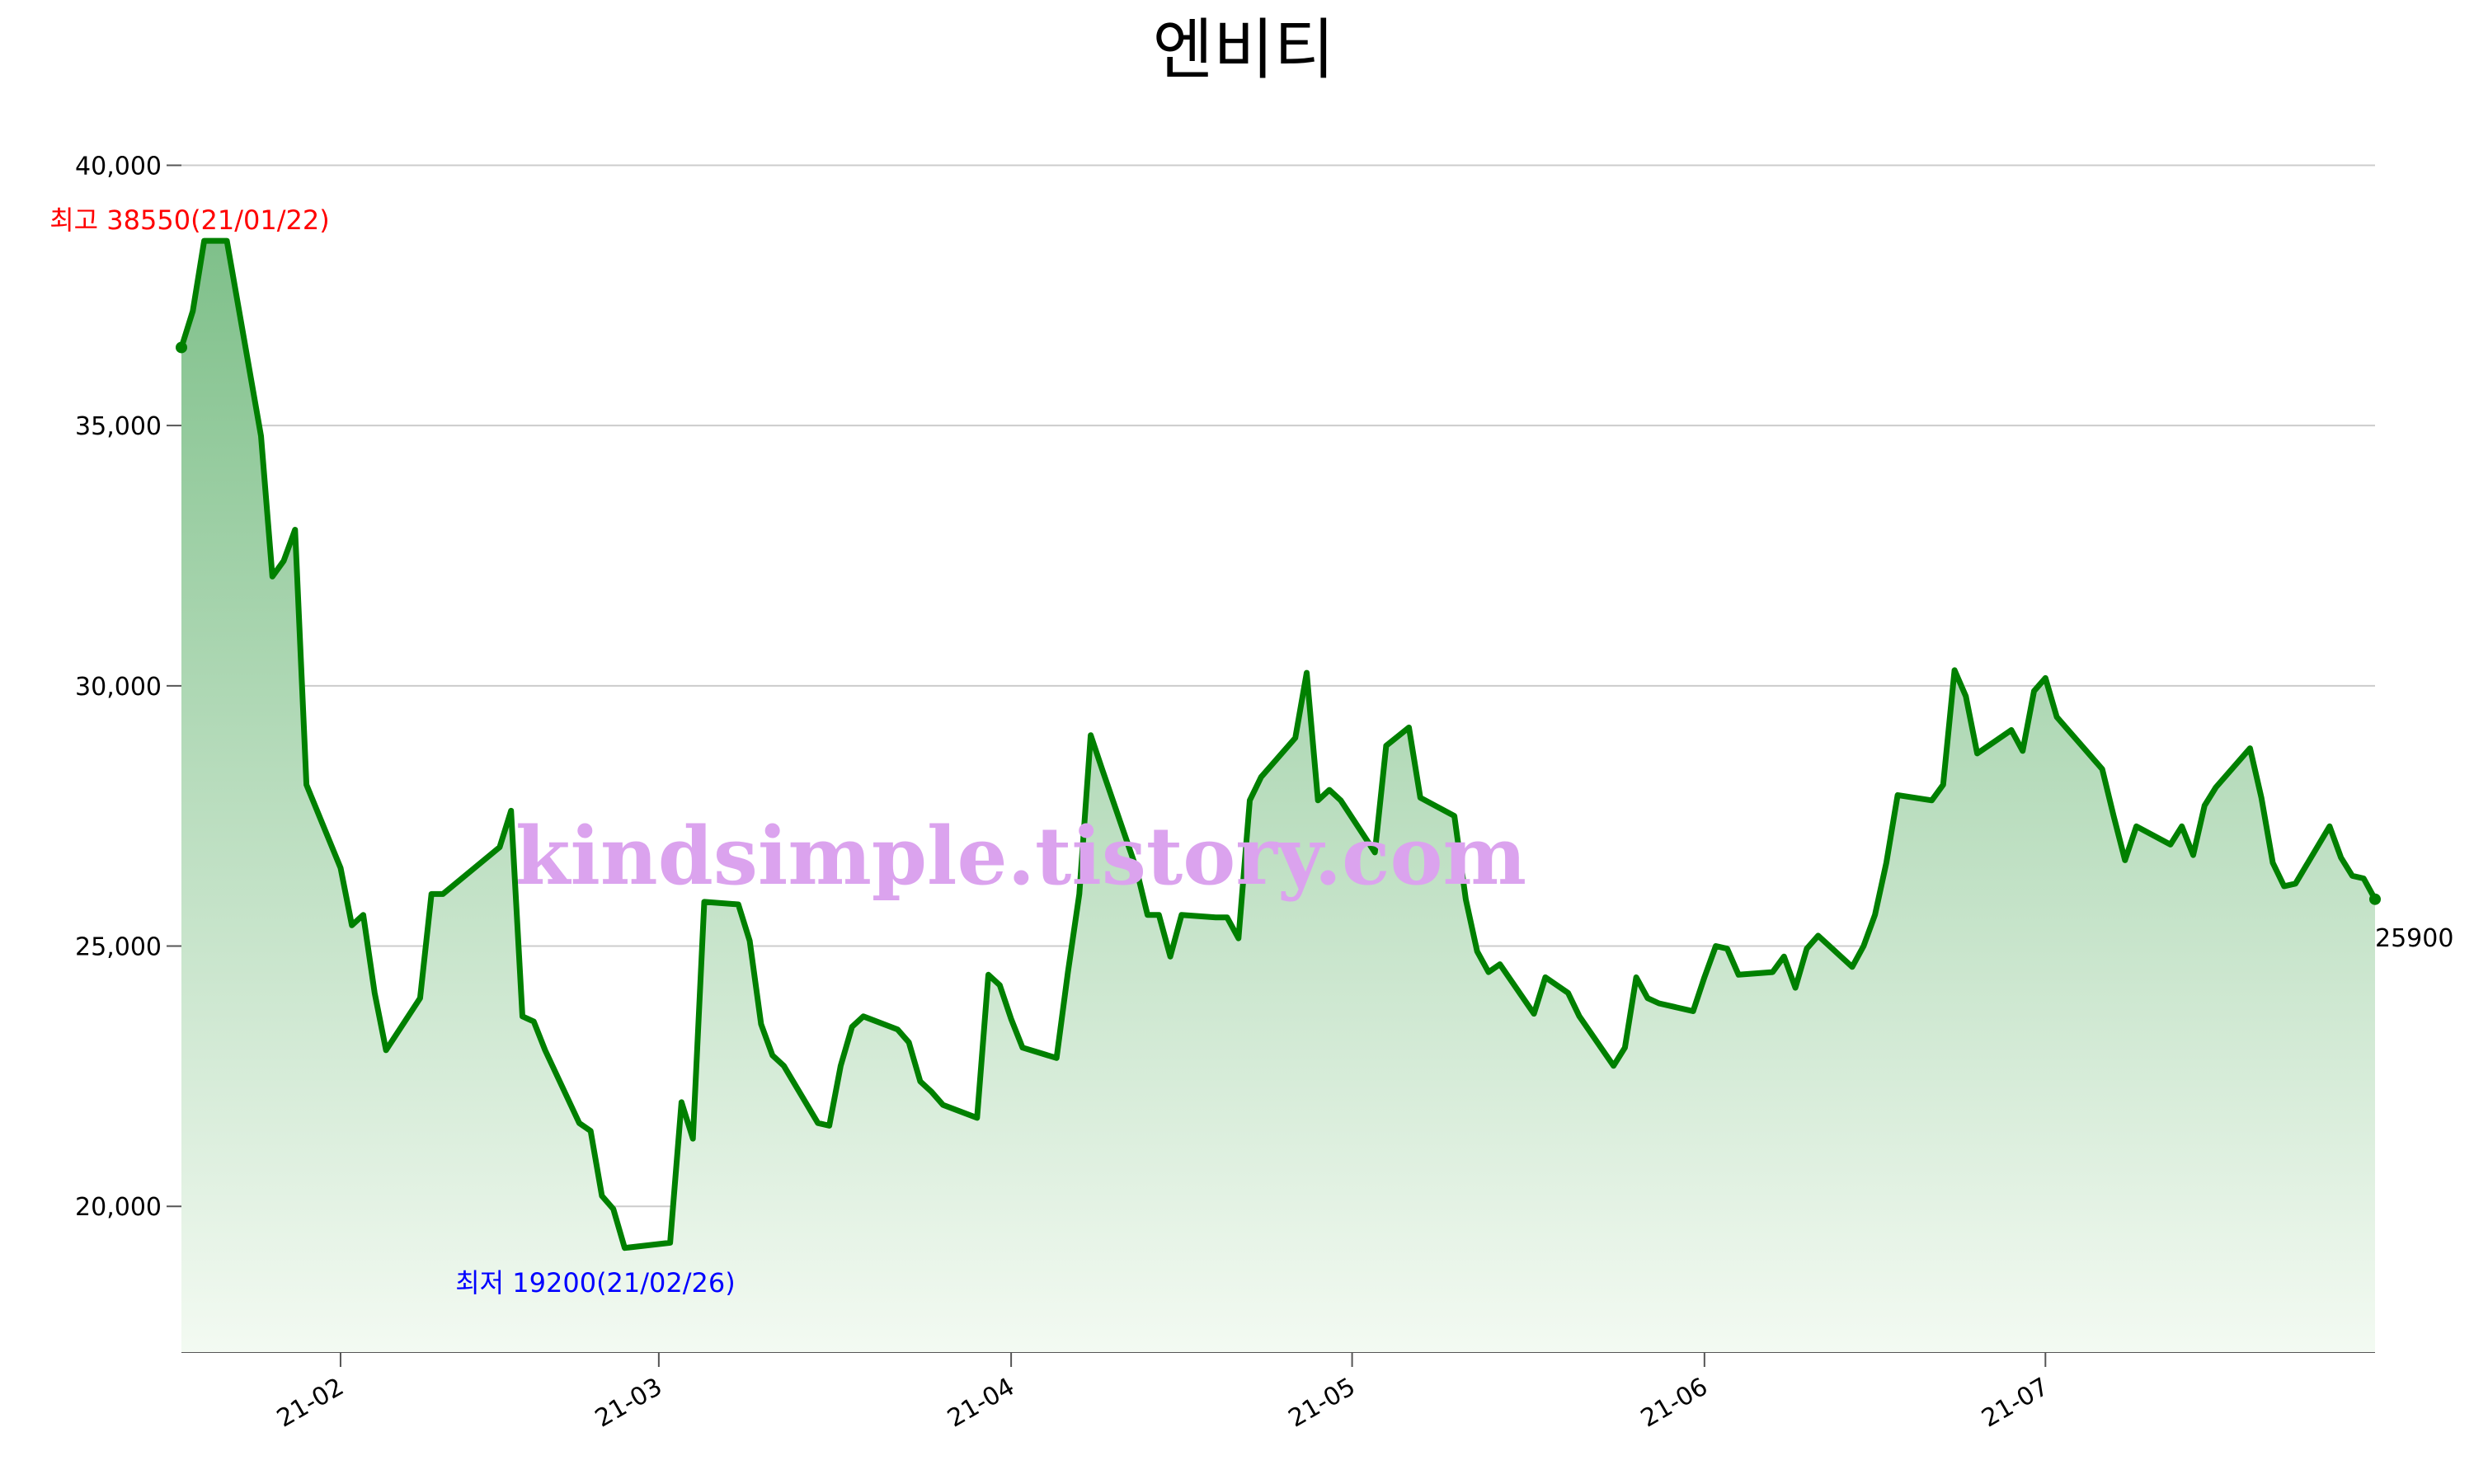 The image size is (2474, 1484). Describe the element at coordinates (2414, 938) in the screenshot. I see `last-price-label: 25900` at that location.